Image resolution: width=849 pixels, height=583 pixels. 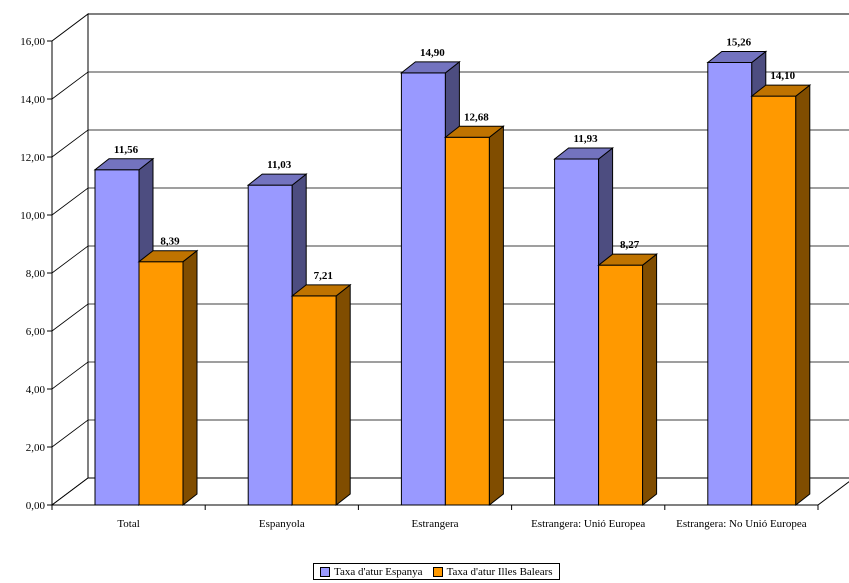 I want to click on x-category-label: Estrangera: Unió Europea, so click(x=588, y=524).